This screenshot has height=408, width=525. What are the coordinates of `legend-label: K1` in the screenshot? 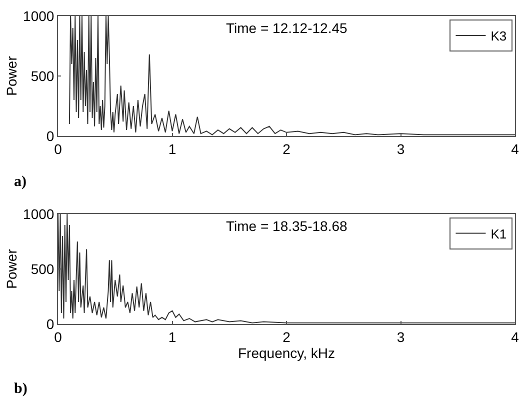 It's located at (498, 234).